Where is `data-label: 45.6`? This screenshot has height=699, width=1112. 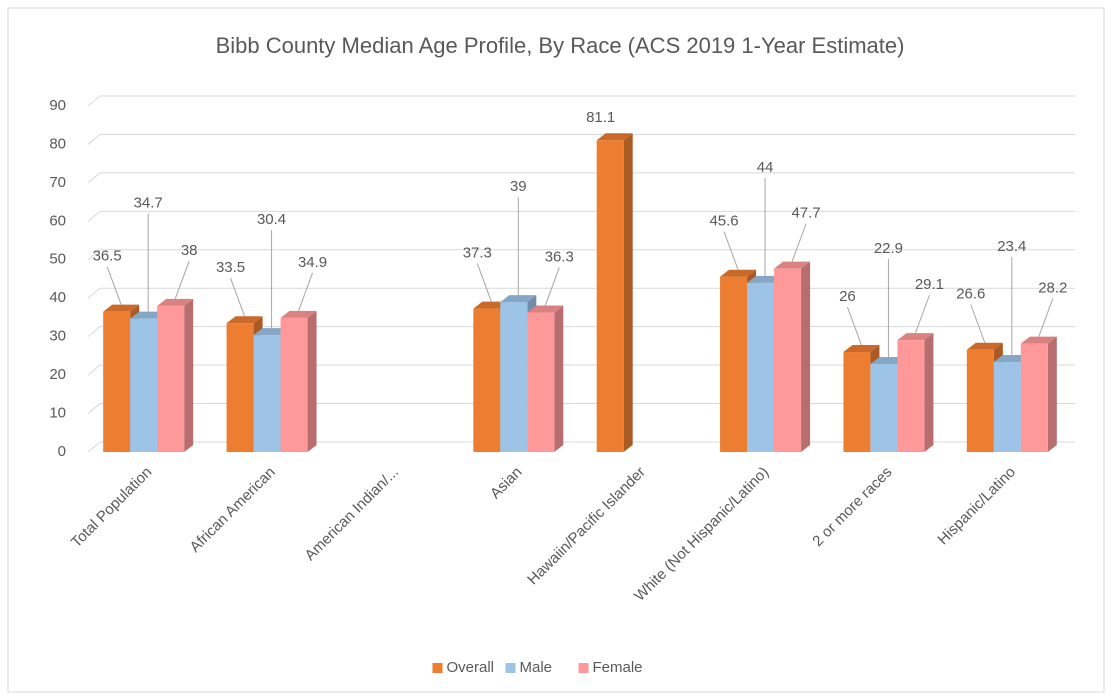 data-label: 45.6 is located at coordinates (723, 221).